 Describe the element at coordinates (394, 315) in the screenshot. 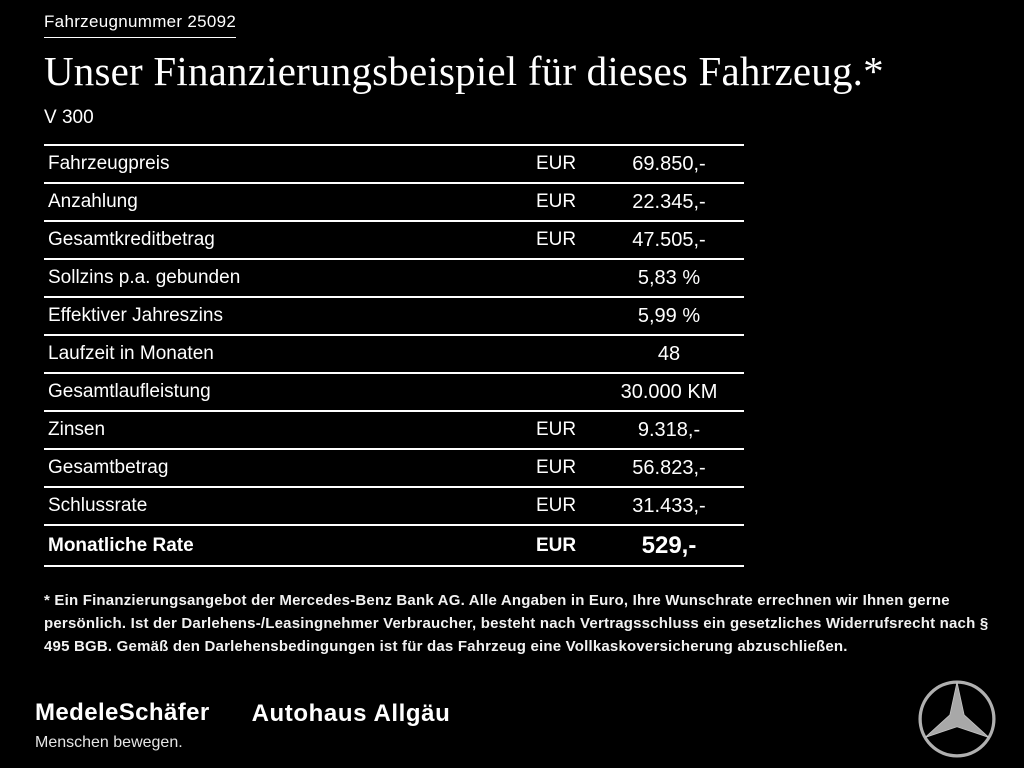

I see `table-row: Effektiver Jahreszins 5,99 %` at that location.